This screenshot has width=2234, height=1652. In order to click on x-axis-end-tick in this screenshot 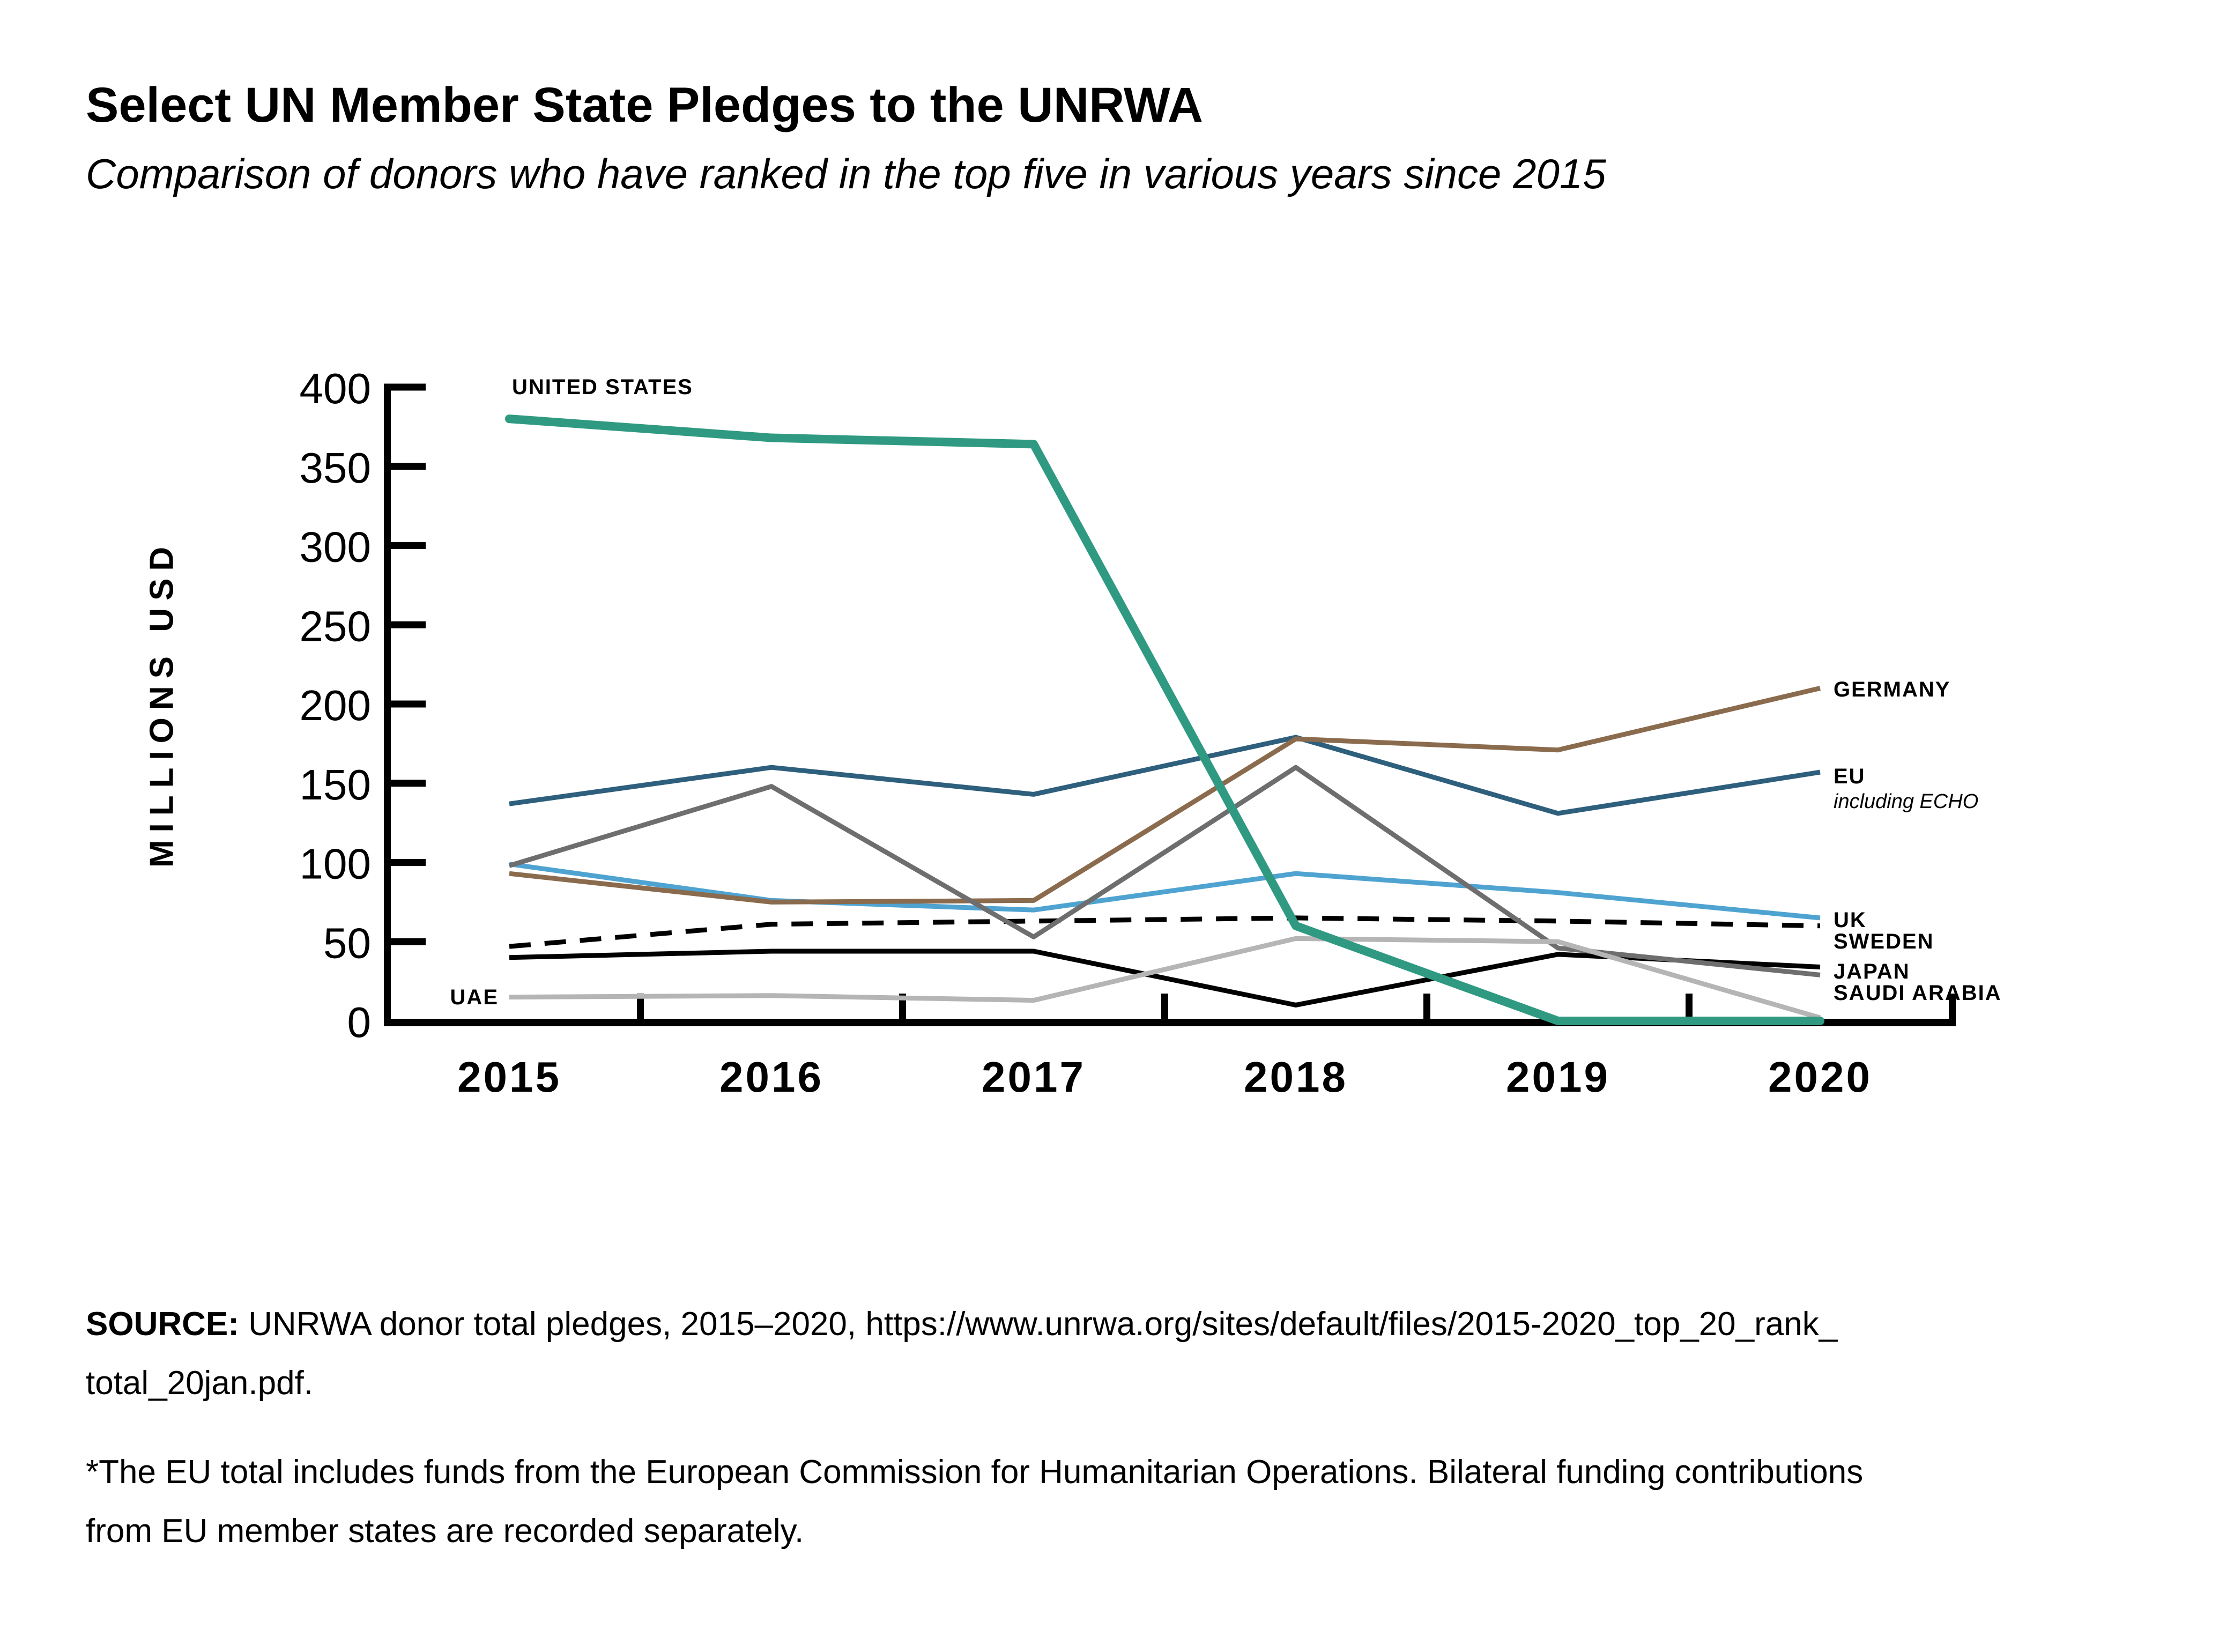, I will do `click(1952, 1006)`.